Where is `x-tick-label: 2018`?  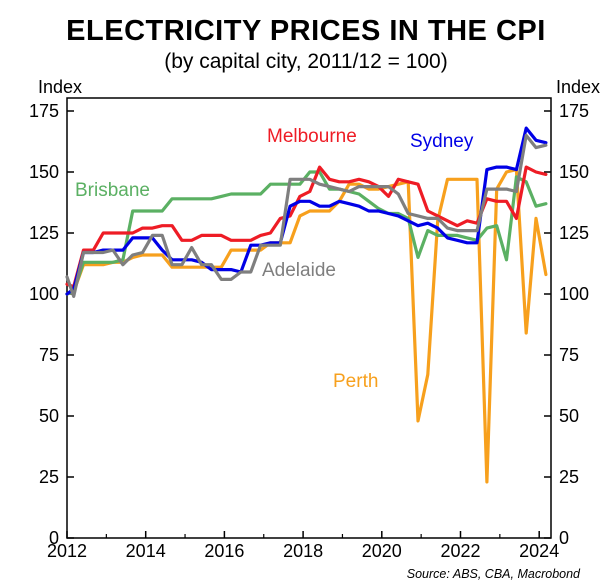
x-tick-label: 2018 is located at coordinates (303, 551).